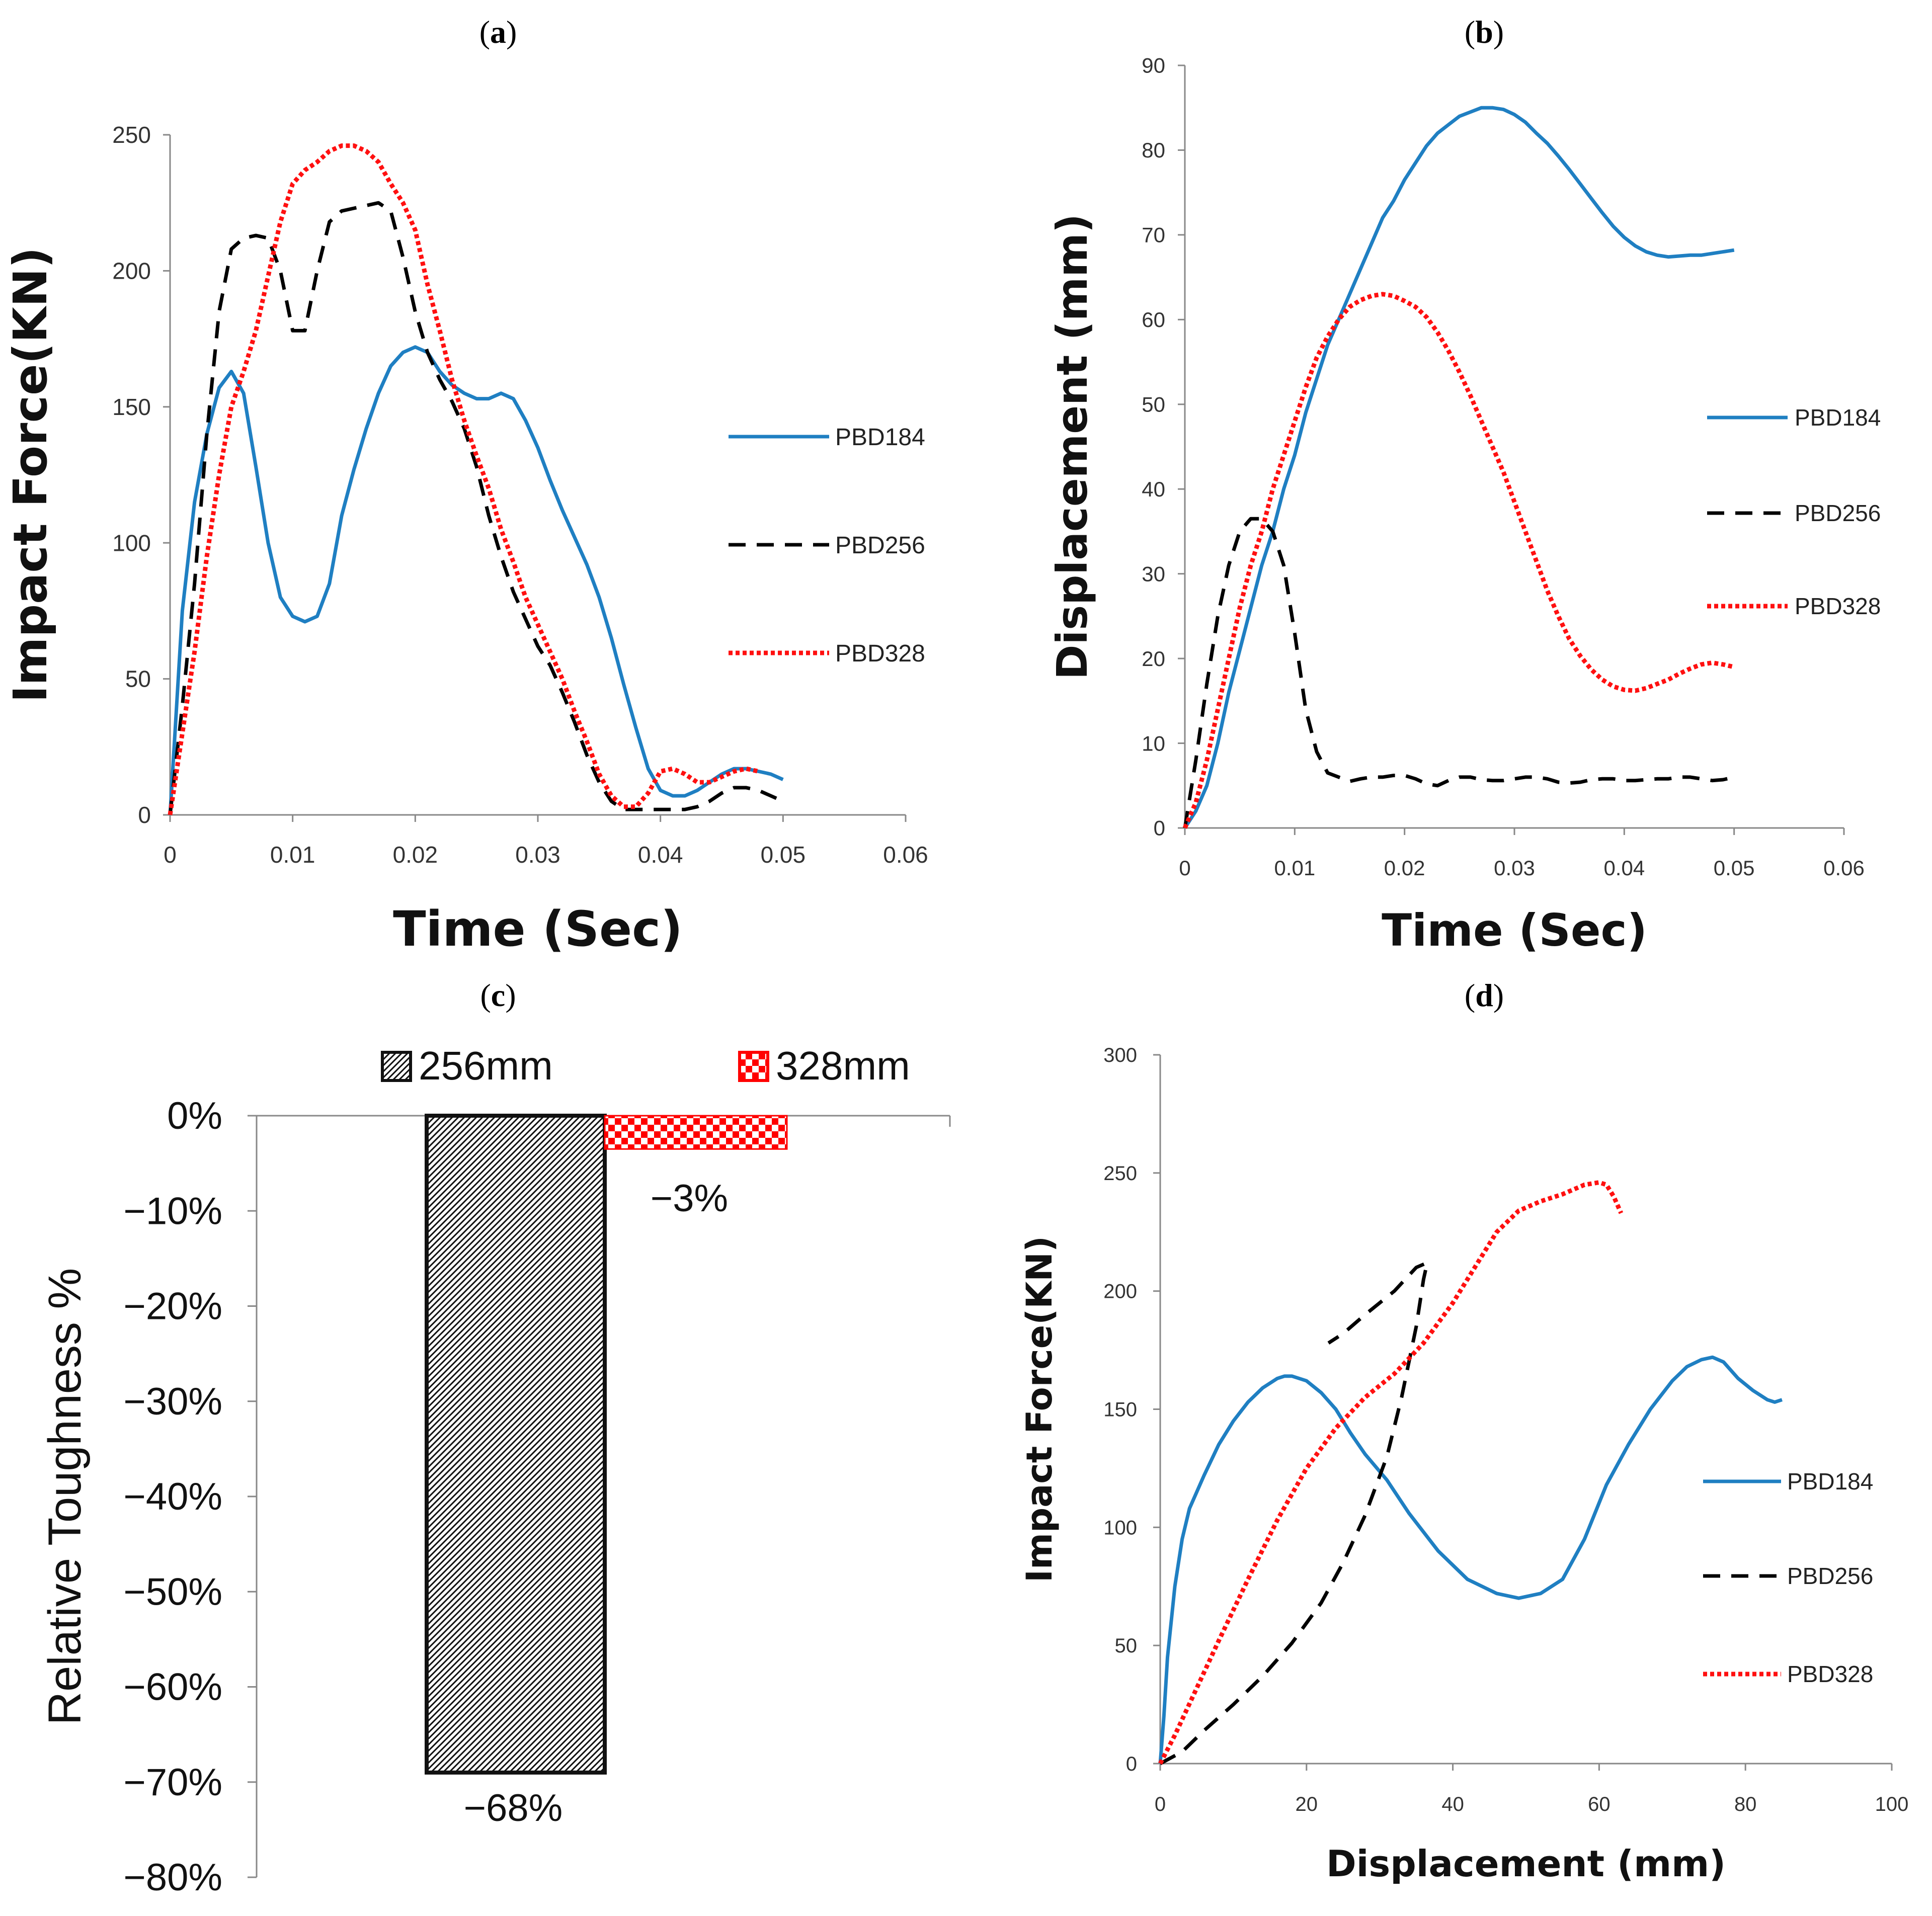 The height and width of the screenshot is (1916, 1932). What do you see at coordinates (1154, 743) in the screenshot?
I see `y-tick-label: 10` at bounding box center [1154, 743].